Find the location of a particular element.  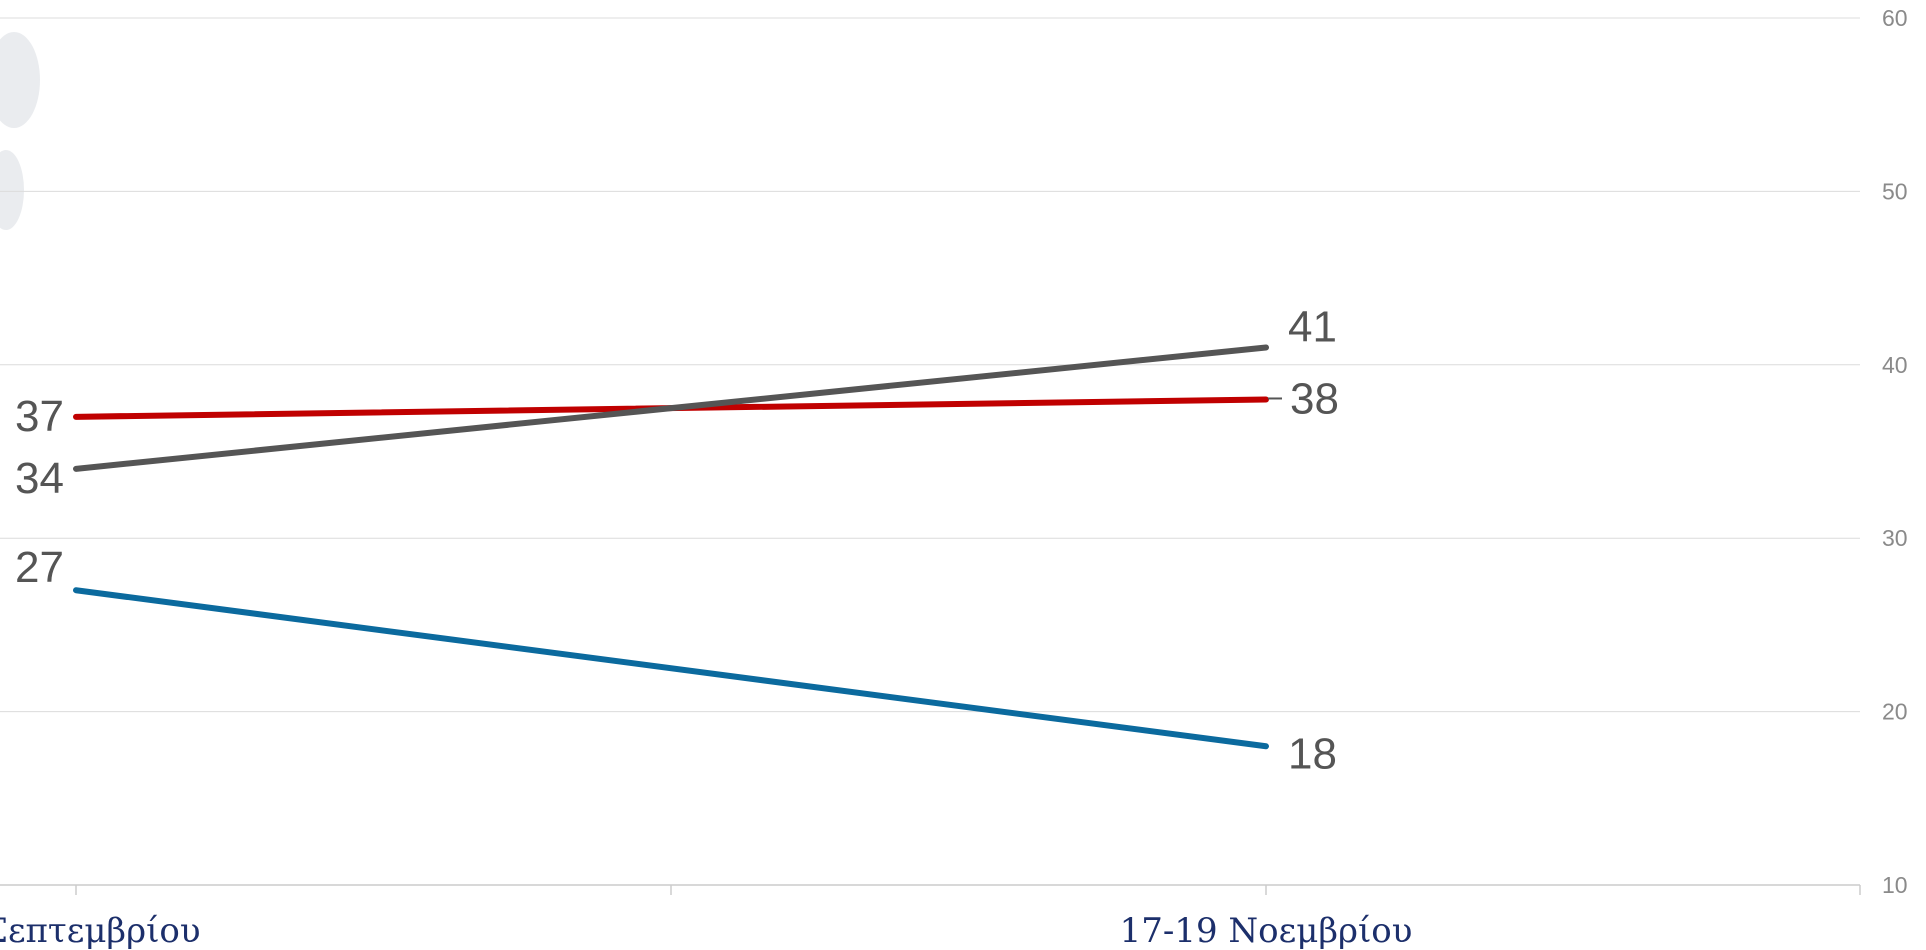

data-label: 27 is located at coordinates (39, 567).